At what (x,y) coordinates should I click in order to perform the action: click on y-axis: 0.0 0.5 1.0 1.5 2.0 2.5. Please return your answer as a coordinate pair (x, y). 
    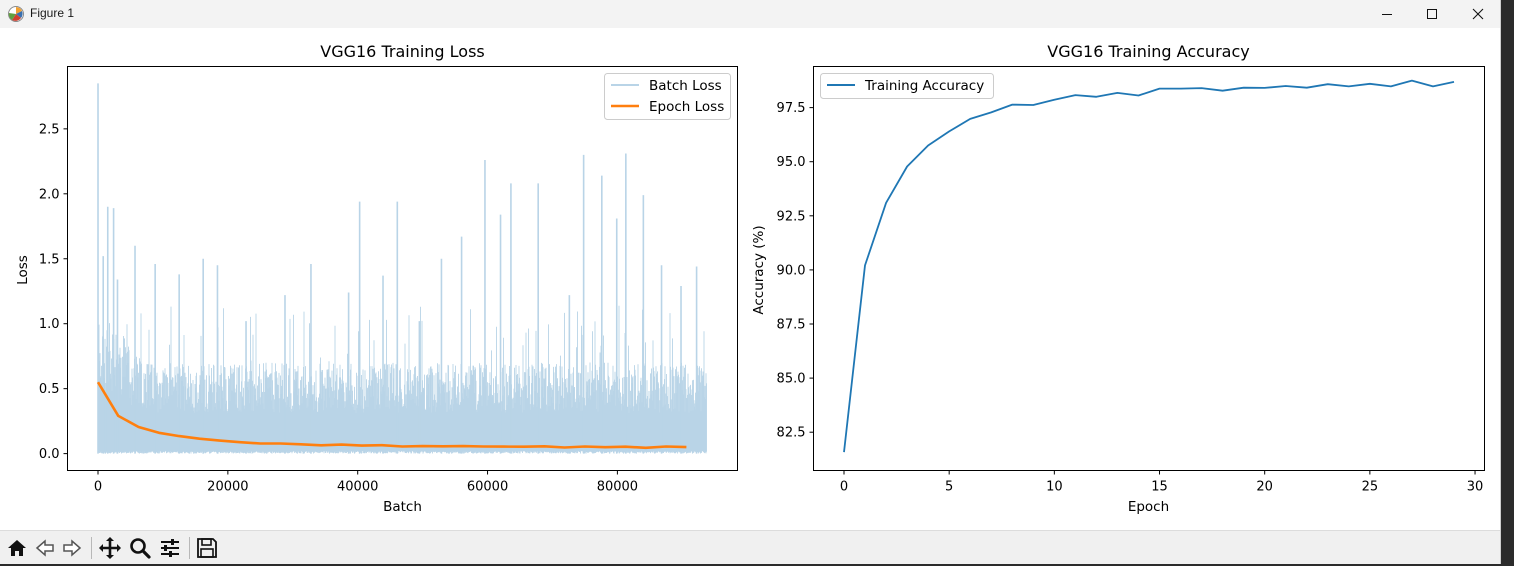
    Looking at the image, I should click on (53, 292).